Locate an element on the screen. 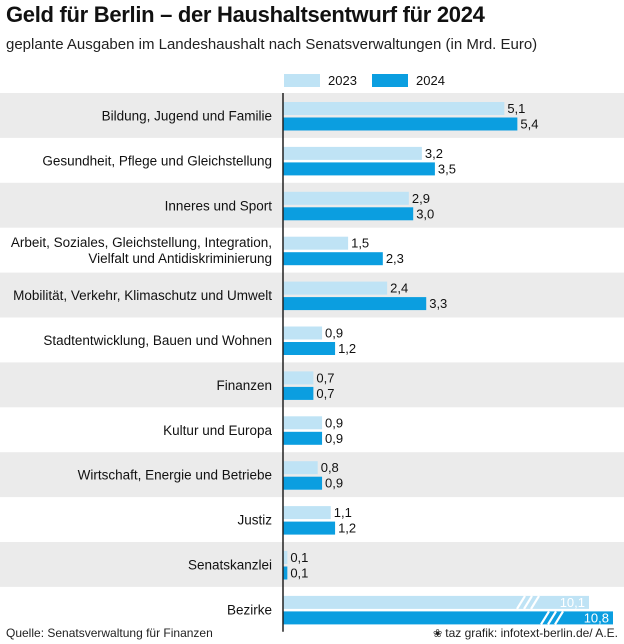  credit-note: ❀ taz grafik: infotext-berlin.de/ A.E. is located at coordinates (525, 633).